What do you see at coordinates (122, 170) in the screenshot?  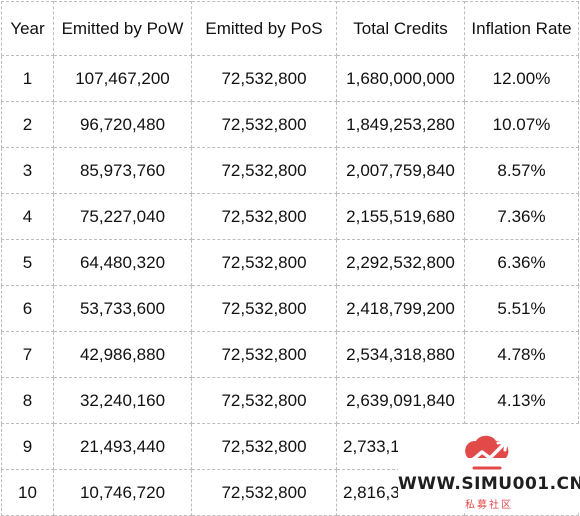 I see `cell-pow: 85,973,760` at bounding box center [122, 170].